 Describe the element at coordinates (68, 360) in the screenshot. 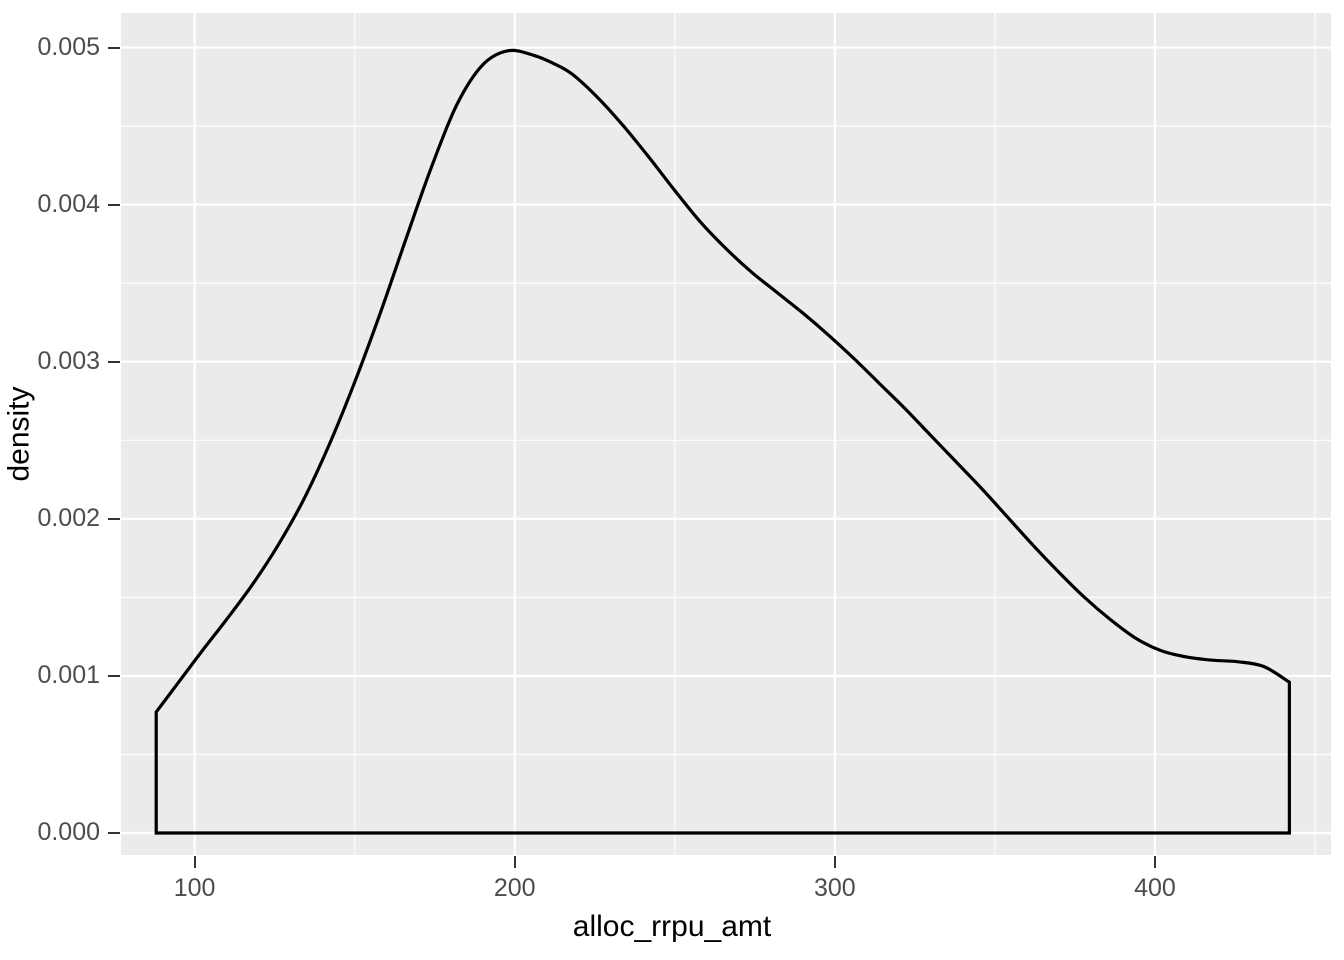

I see `y-tick-label: 0.003` at that location.